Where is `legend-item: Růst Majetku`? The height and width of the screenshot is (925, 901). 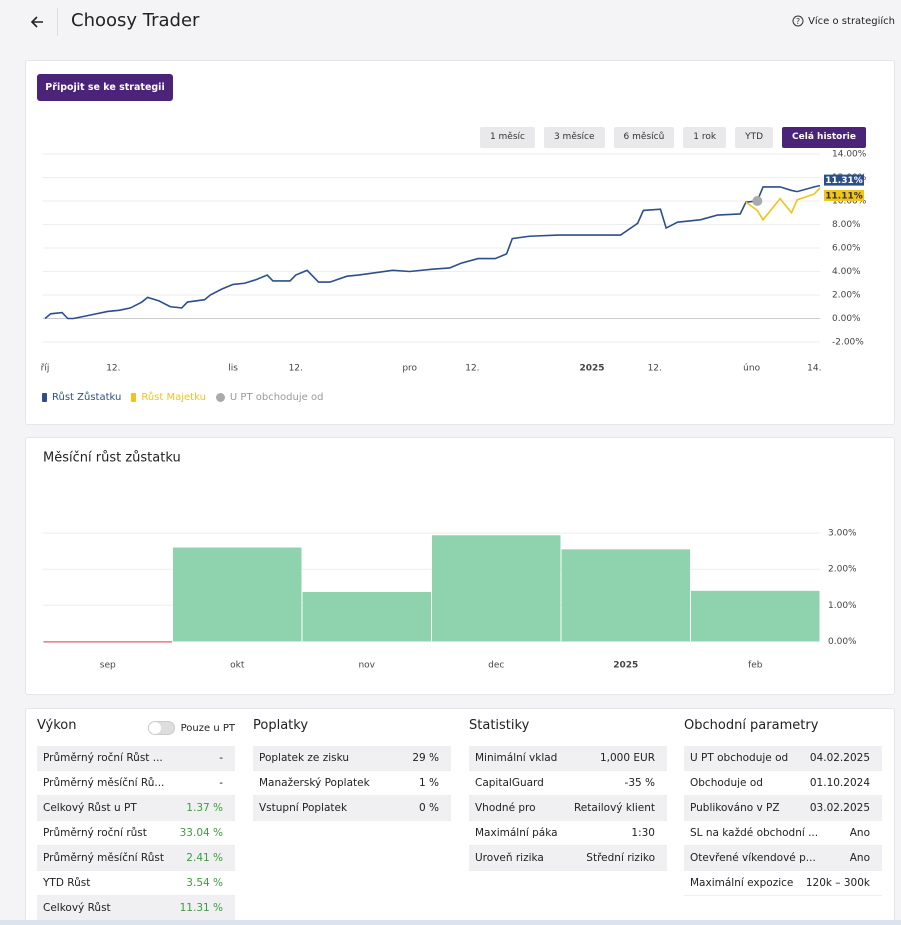
legend-item: Růst Majetku is located at coordinates (168, 397).